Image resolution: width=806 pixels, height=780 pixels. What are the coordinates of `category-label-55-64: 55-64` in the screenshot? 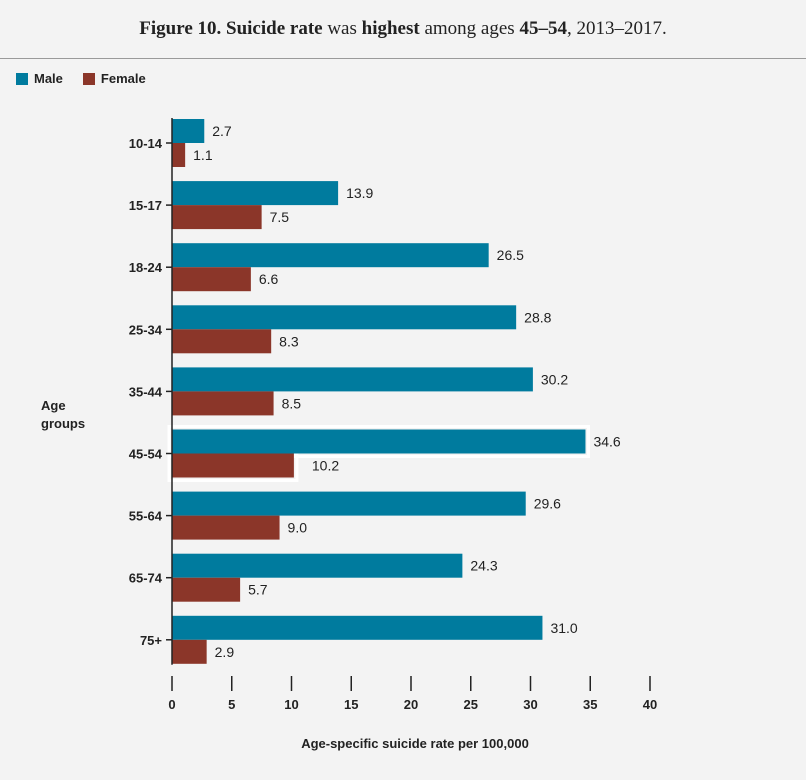 It's located at (146, 516).